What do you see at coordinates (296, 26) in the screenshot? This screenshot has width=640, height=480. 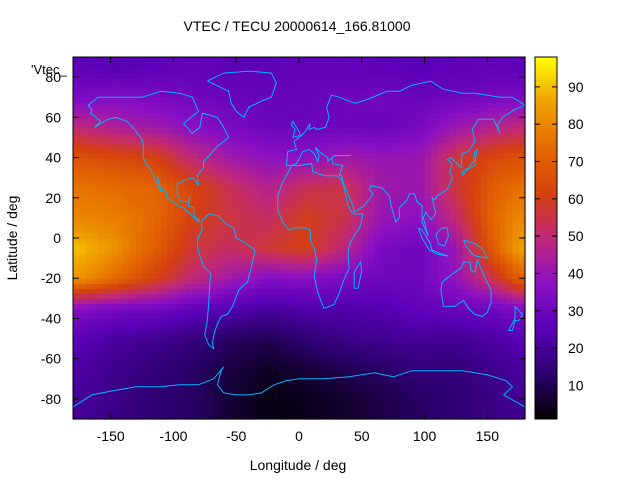 I see `chart-title: VTEC / TECU 20000614_166.81000` at bounding box center [296, 26].